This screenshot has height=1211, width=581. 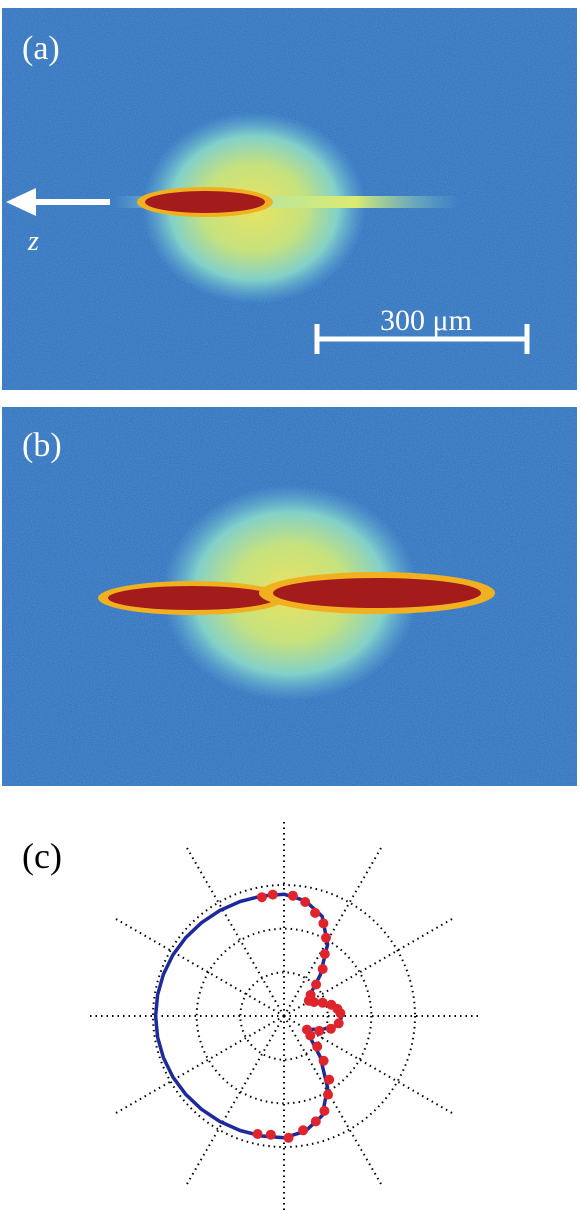 I want to click on panel-a-label: (a), so click(x=41, y=48).